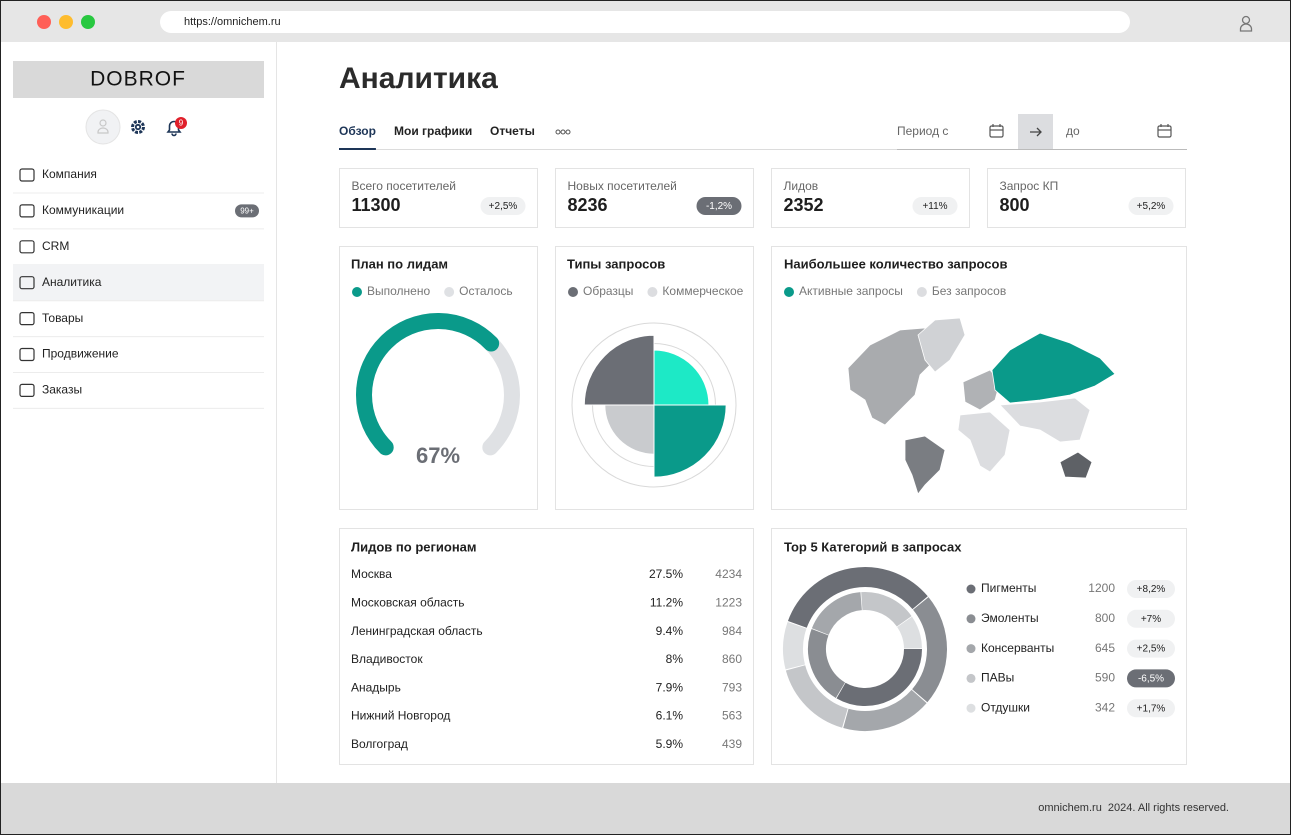 The width and height of the screenshot is (1291, 835). Describe the element at coordinates (138, 79) in the screenshot. I see `logo-box` at that location.